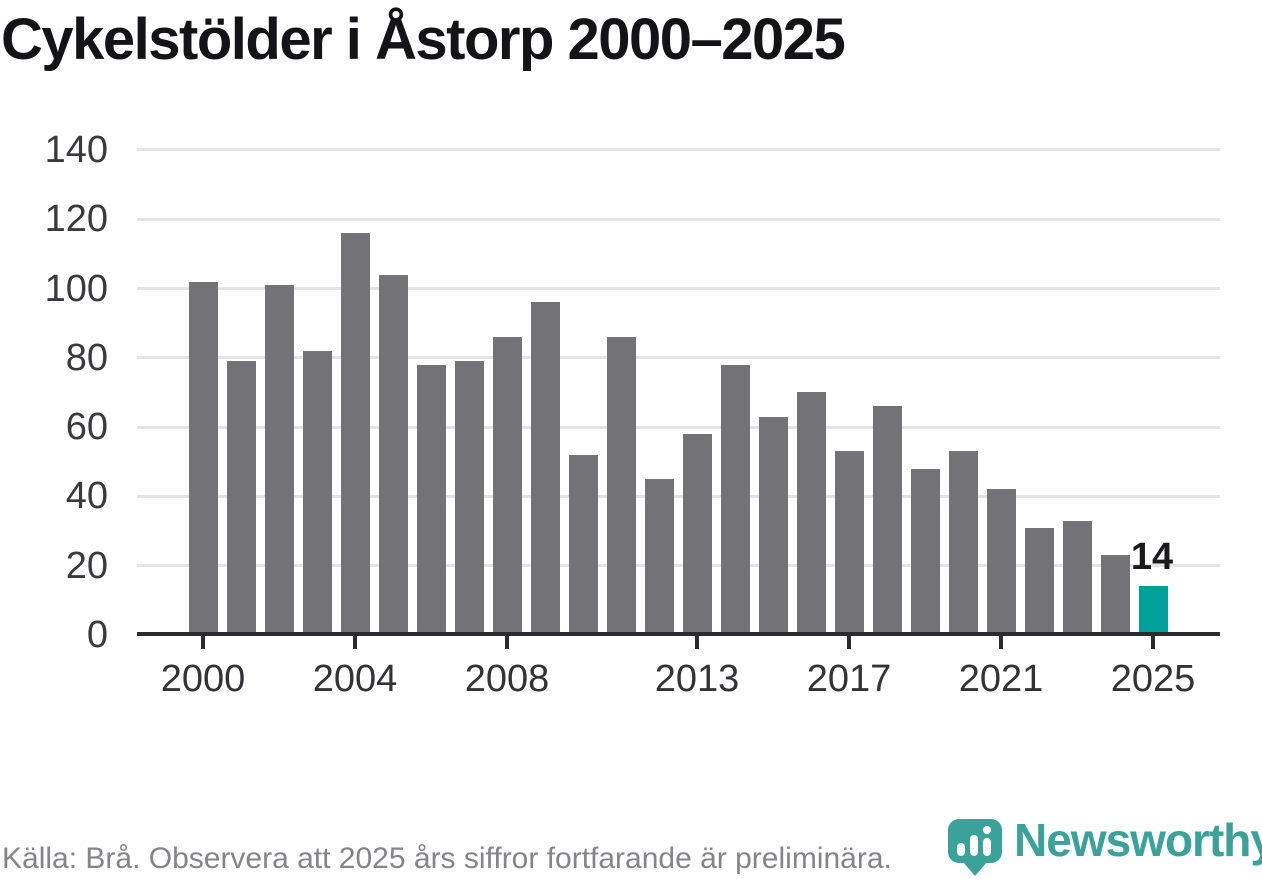 The image size is (1262, 879). What do you see at coordinates (545, 468) in the screenshot?
I see `bar-2009` at bounding box center [545, 468].